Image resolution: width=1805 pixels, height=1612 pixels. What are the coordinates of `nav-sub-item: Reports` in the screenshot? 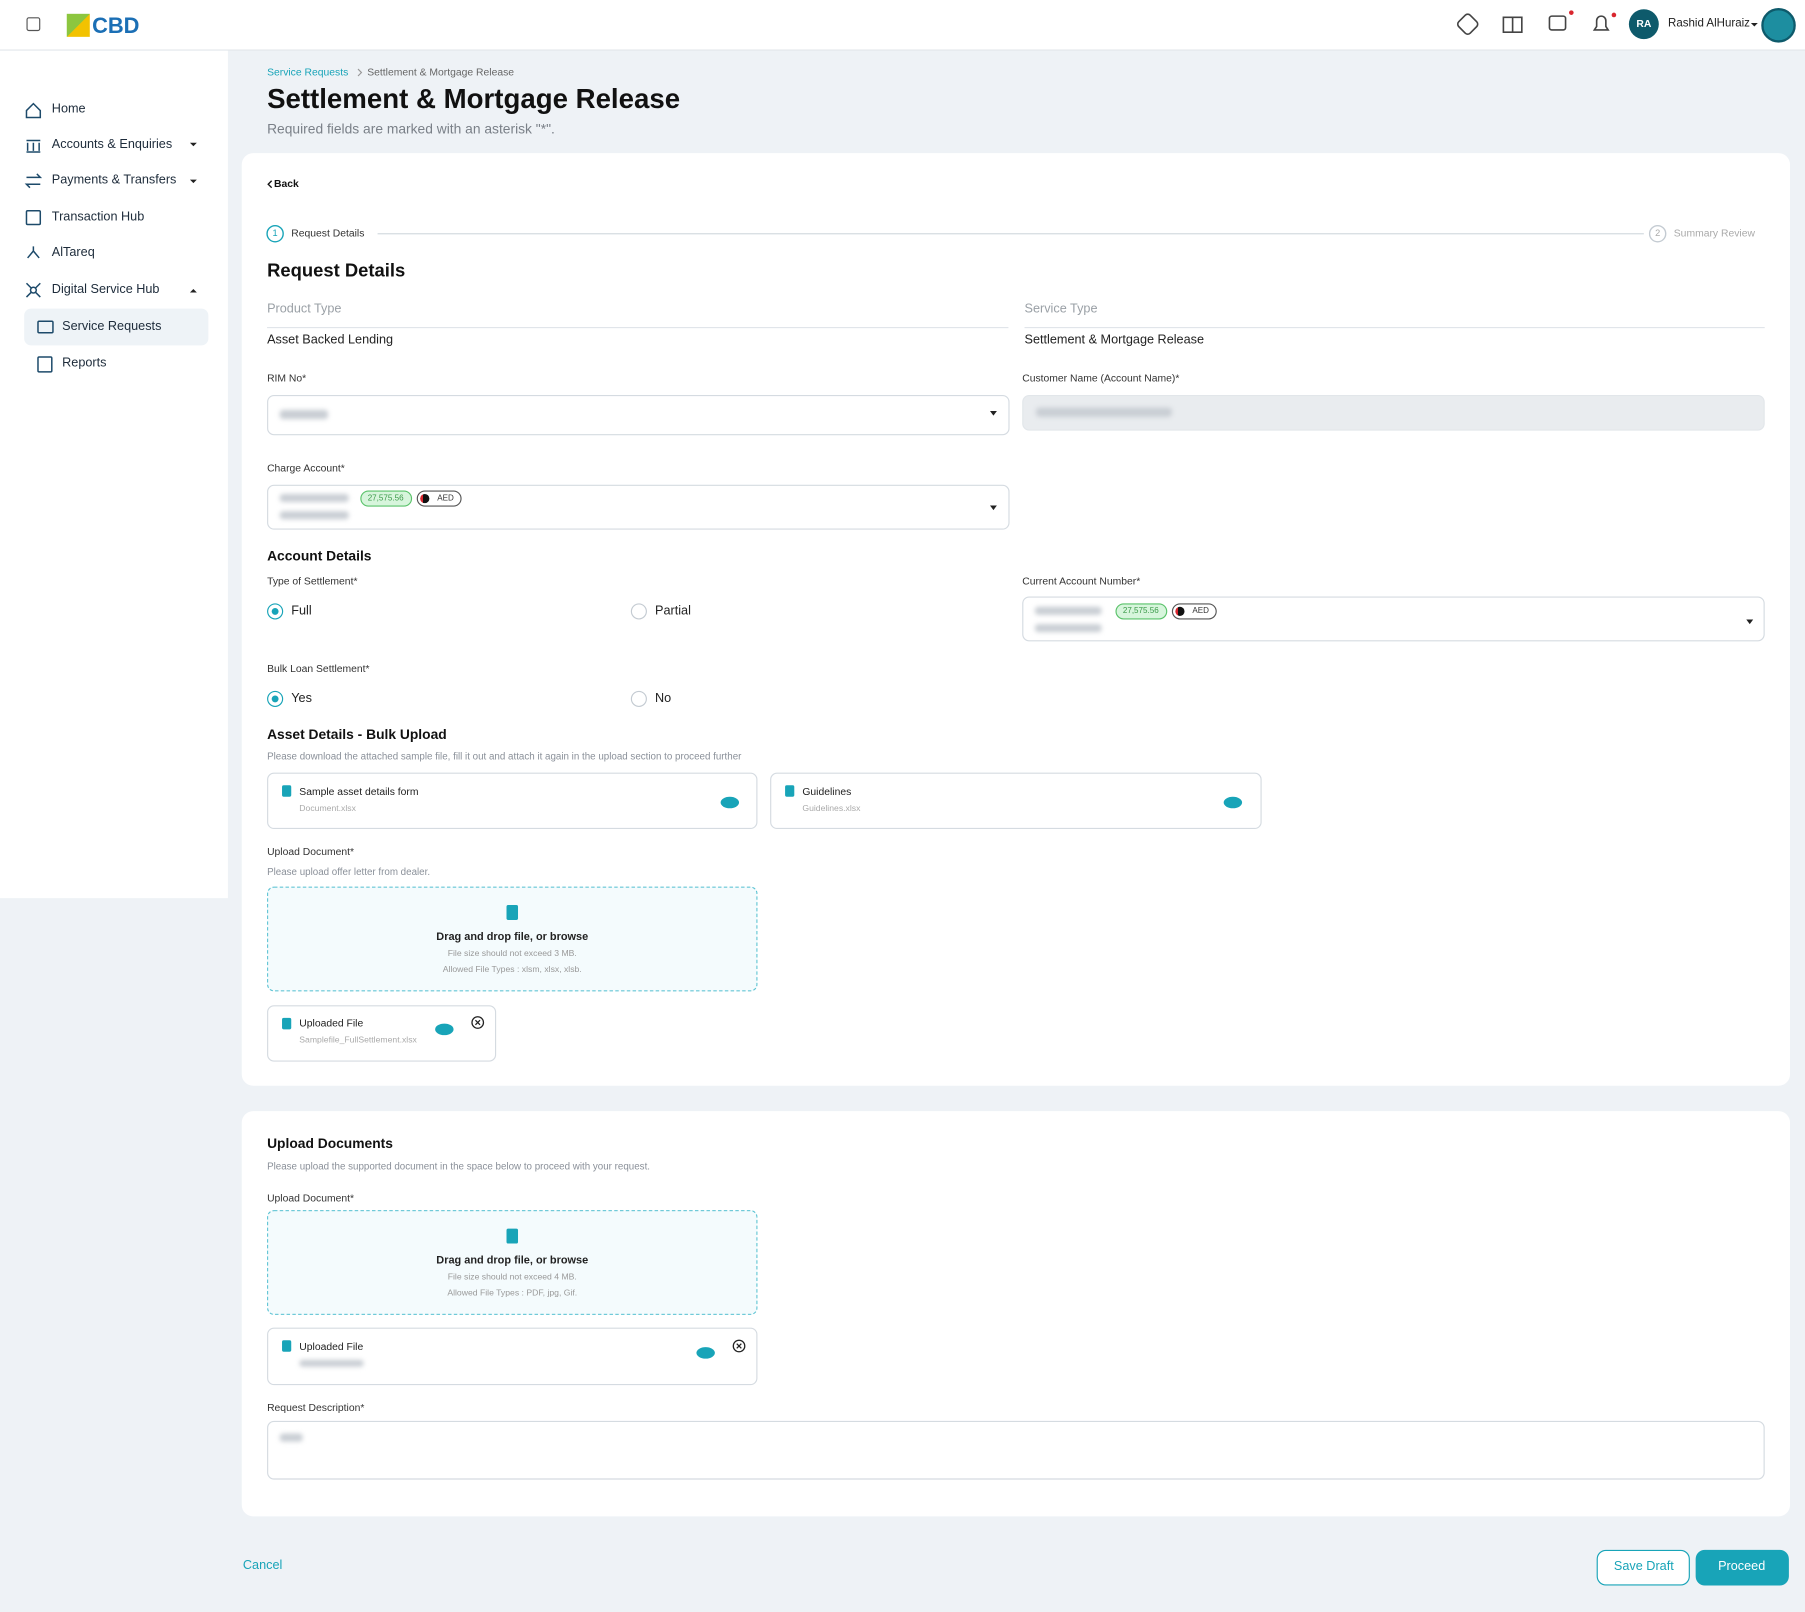 It's located at (84, 363).